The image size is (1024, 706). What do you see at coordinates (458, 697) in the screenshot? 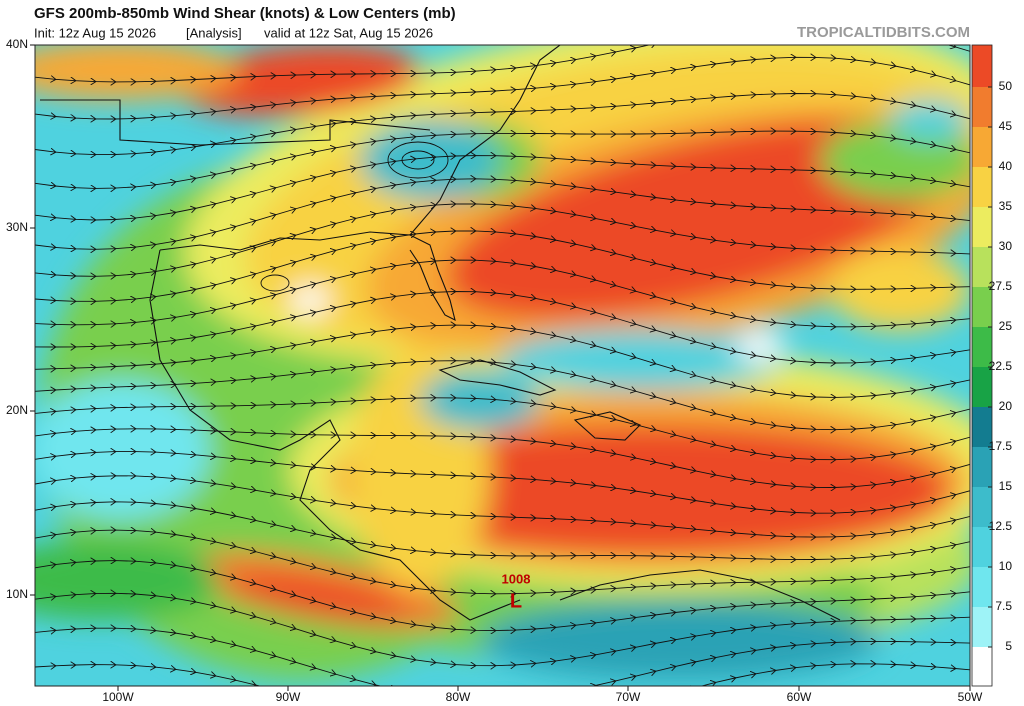
I see `lon-label: 80W` at bounding box center [458, 697].